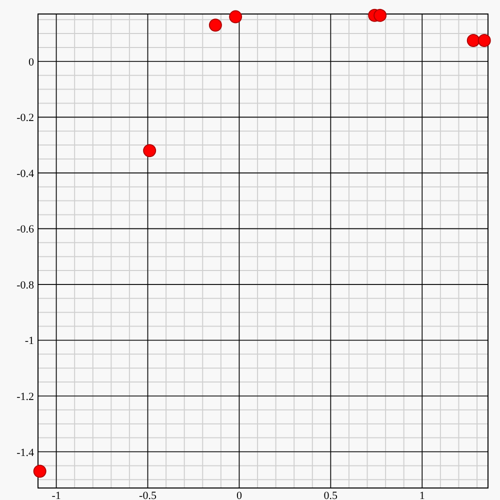  What do you see at coordinates (25, 452) in the screenshot?
I see `y-tick-label: -1.4` at bounding box center [25, 452].